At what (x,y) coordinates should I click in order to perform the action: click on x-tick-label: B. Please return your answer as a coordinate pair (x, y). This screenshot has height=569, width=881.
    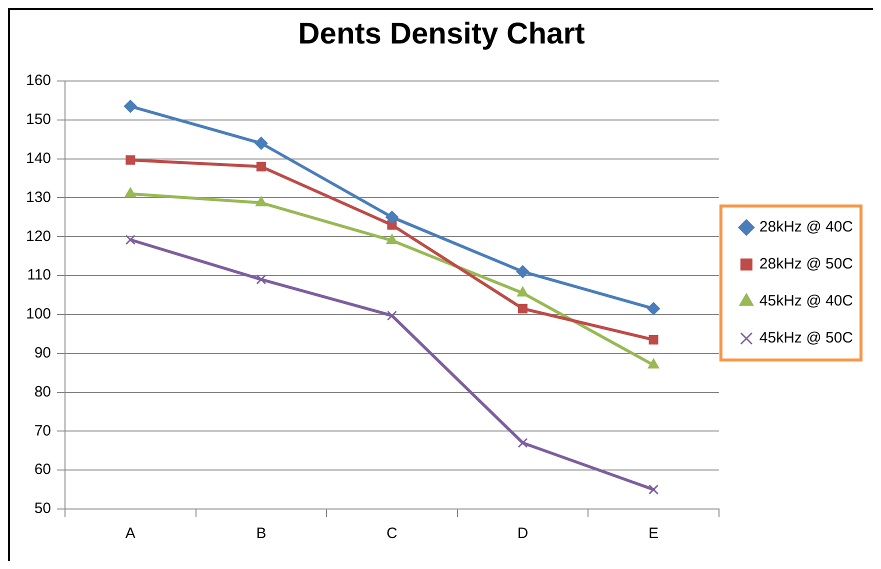
    Looking at the image, I should click on (261, 533).